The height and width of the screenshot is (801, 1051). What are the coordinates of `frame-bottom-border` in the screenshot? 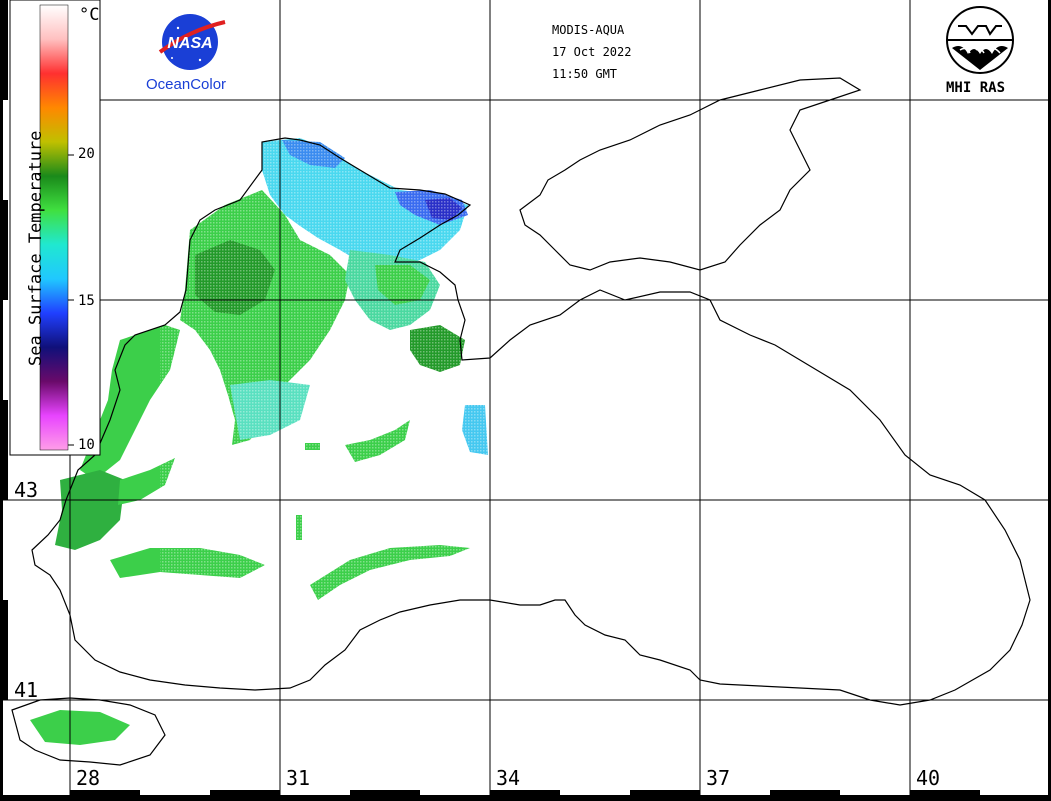 It's located at (525, 798).